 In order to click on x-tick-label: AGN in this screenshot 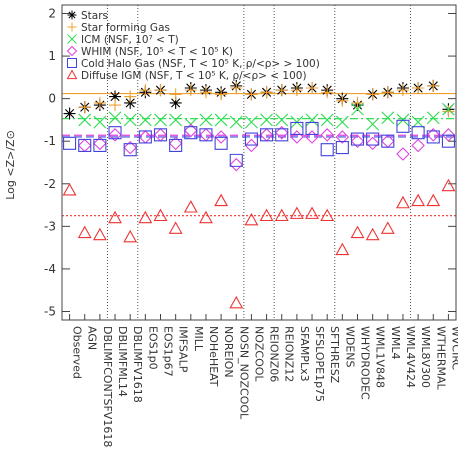, I will do `click(92, 338)`.